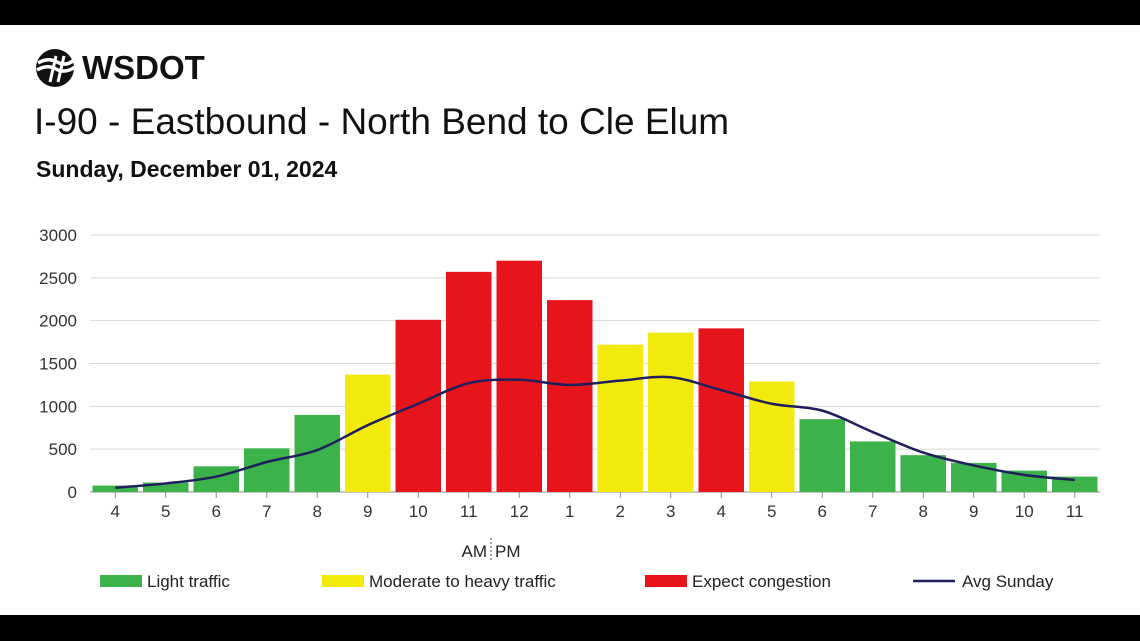 Image resolution: width=1140 pixels, height=641 pixels. What do you see at coordinates (1008, 581) in the screenshot?
I see `legend-label: Avg Sunday` at bounding box center [1008, 581].